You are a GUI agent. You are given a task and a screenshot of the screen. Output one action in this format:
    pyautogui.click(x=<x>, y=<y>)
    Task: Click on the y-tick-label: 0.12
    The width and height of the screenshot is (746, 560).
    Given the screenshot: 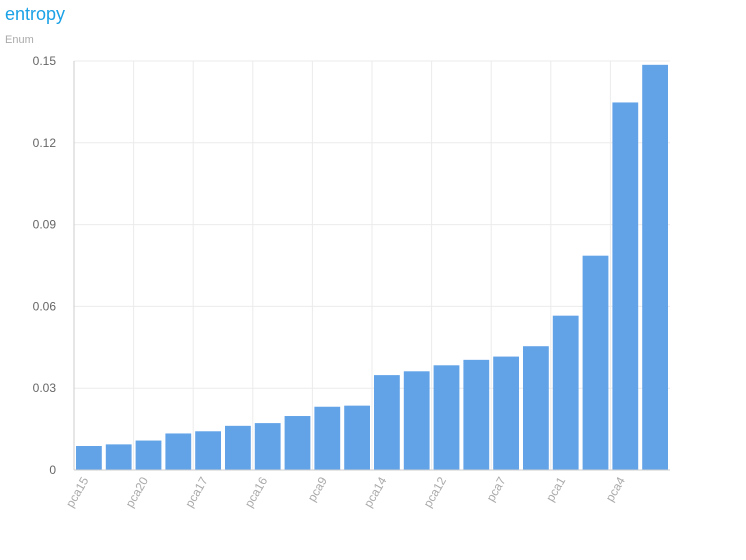 What is the action you would take?
    pyautogui.click(x=45, y=143)
    